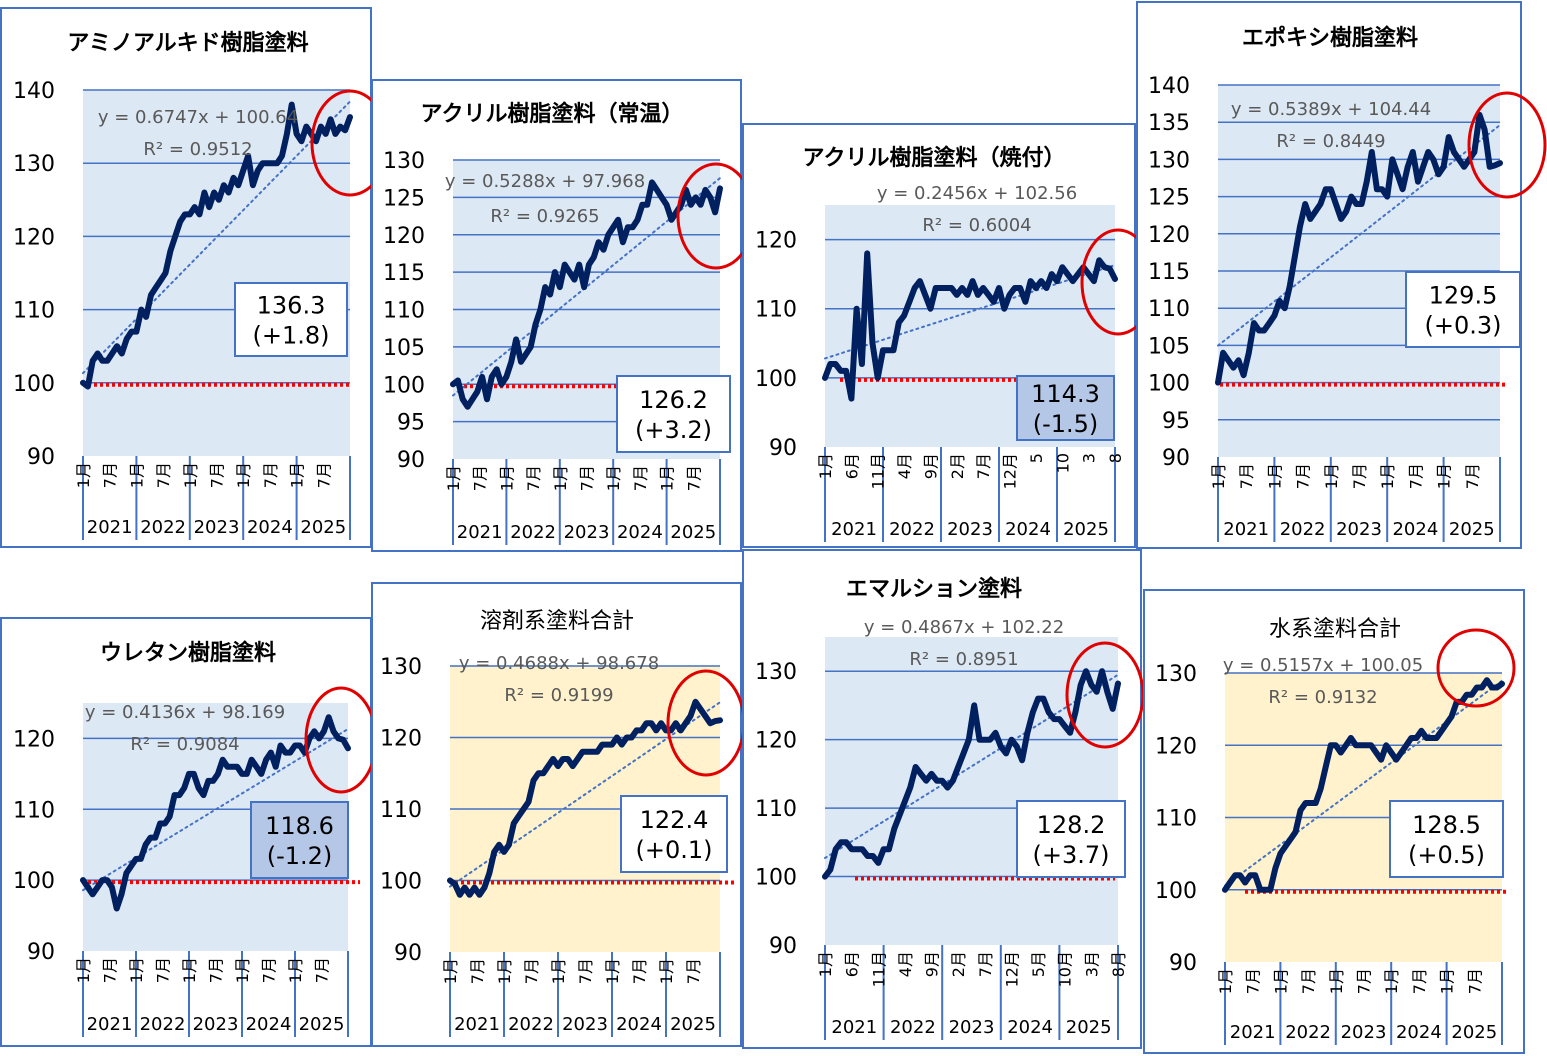 Image resolution: width=1547 pixels, height=1056 pixels. What do you see at coordinates (545, 181) in the screenshot?
I see `trend-equation: y = 0.5288x + 97.968` at bounding box center [545, 181].